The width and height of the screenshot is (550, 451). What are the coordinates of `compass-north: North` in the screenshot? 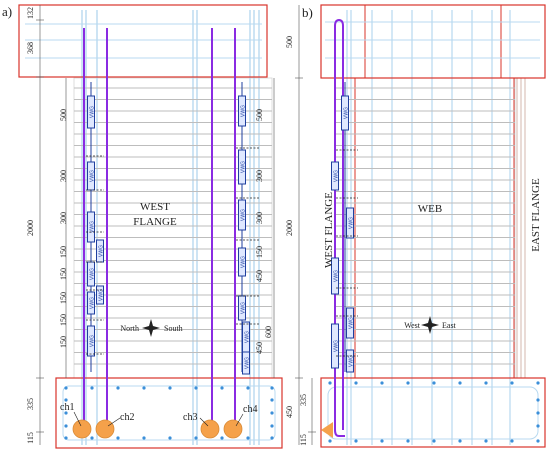 It's located at (129, 328).